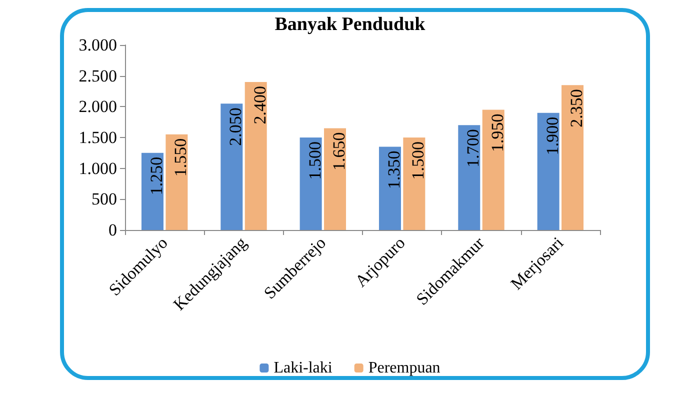 The image size is (700, 393). Describe the element at coordinates (497, 133) in the screenshot. I see `data-label: 1.950` at that location.